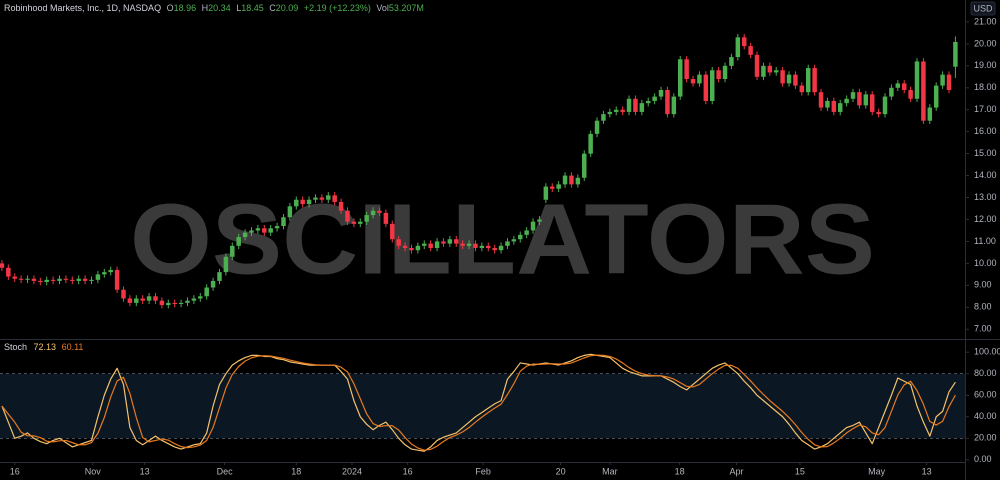  Describe the element at coordinates (737, 471) in the screenshot. I see `x-tick-label: Apr` at that location.